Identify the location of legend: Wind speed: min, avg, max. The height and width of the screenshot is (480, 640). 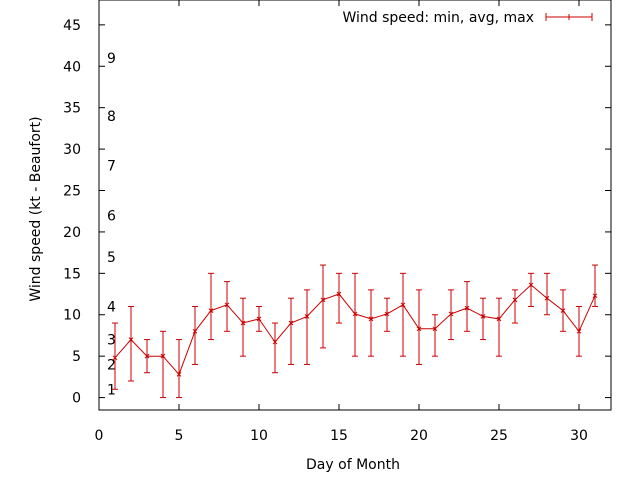
(467, 18).